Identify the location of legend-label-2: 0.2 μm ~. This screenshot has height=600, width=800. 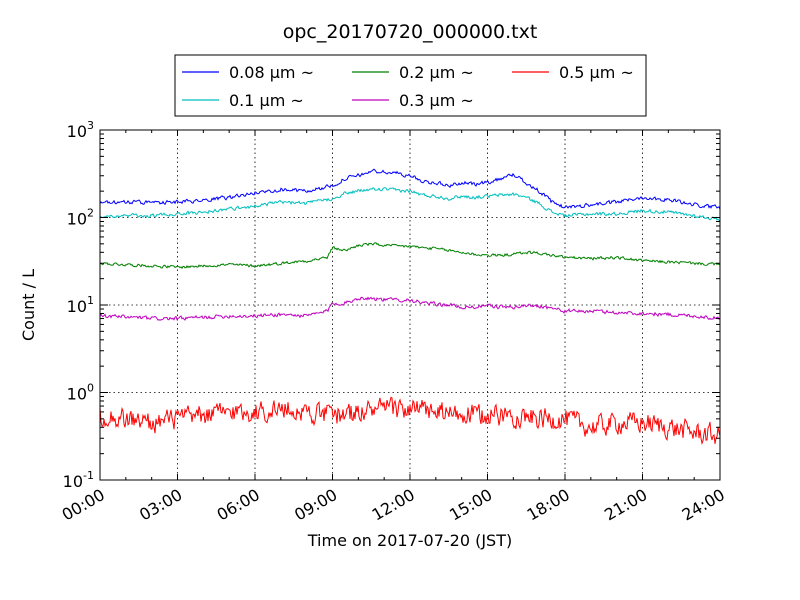
(436, 72).